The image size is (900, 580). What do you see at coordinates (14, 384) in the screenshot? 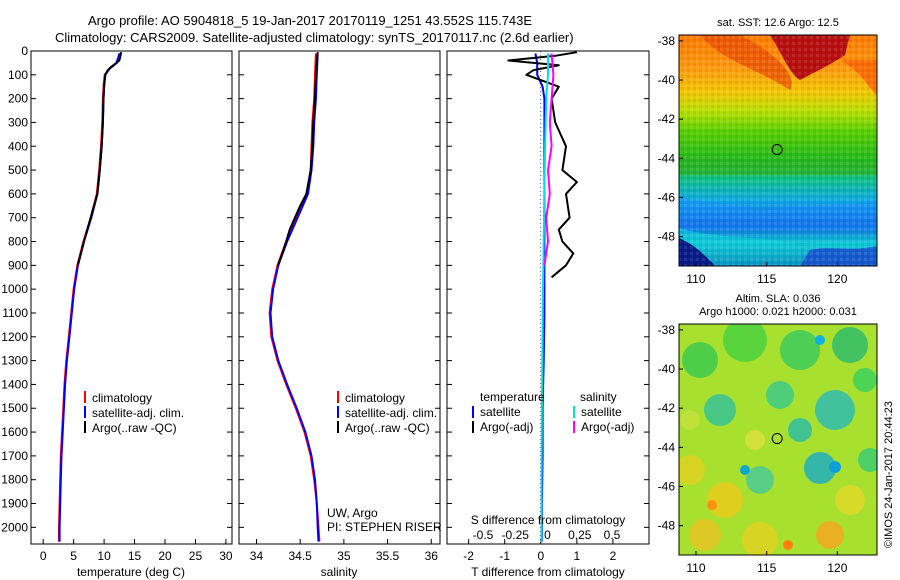
I see `depth-tick-label: 1400` at bounding box center [14, 384].